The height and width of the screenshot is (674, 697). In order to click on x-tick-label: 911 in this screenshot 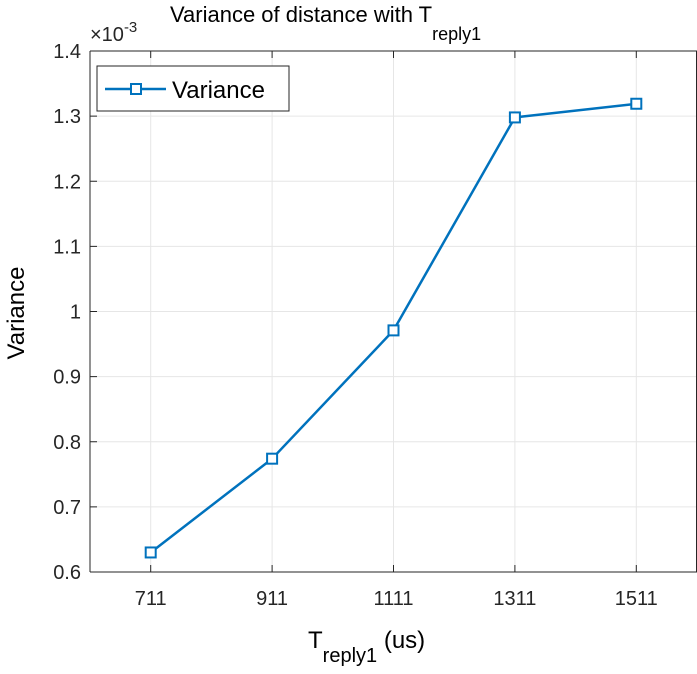, I will do `click(272, 599)`.